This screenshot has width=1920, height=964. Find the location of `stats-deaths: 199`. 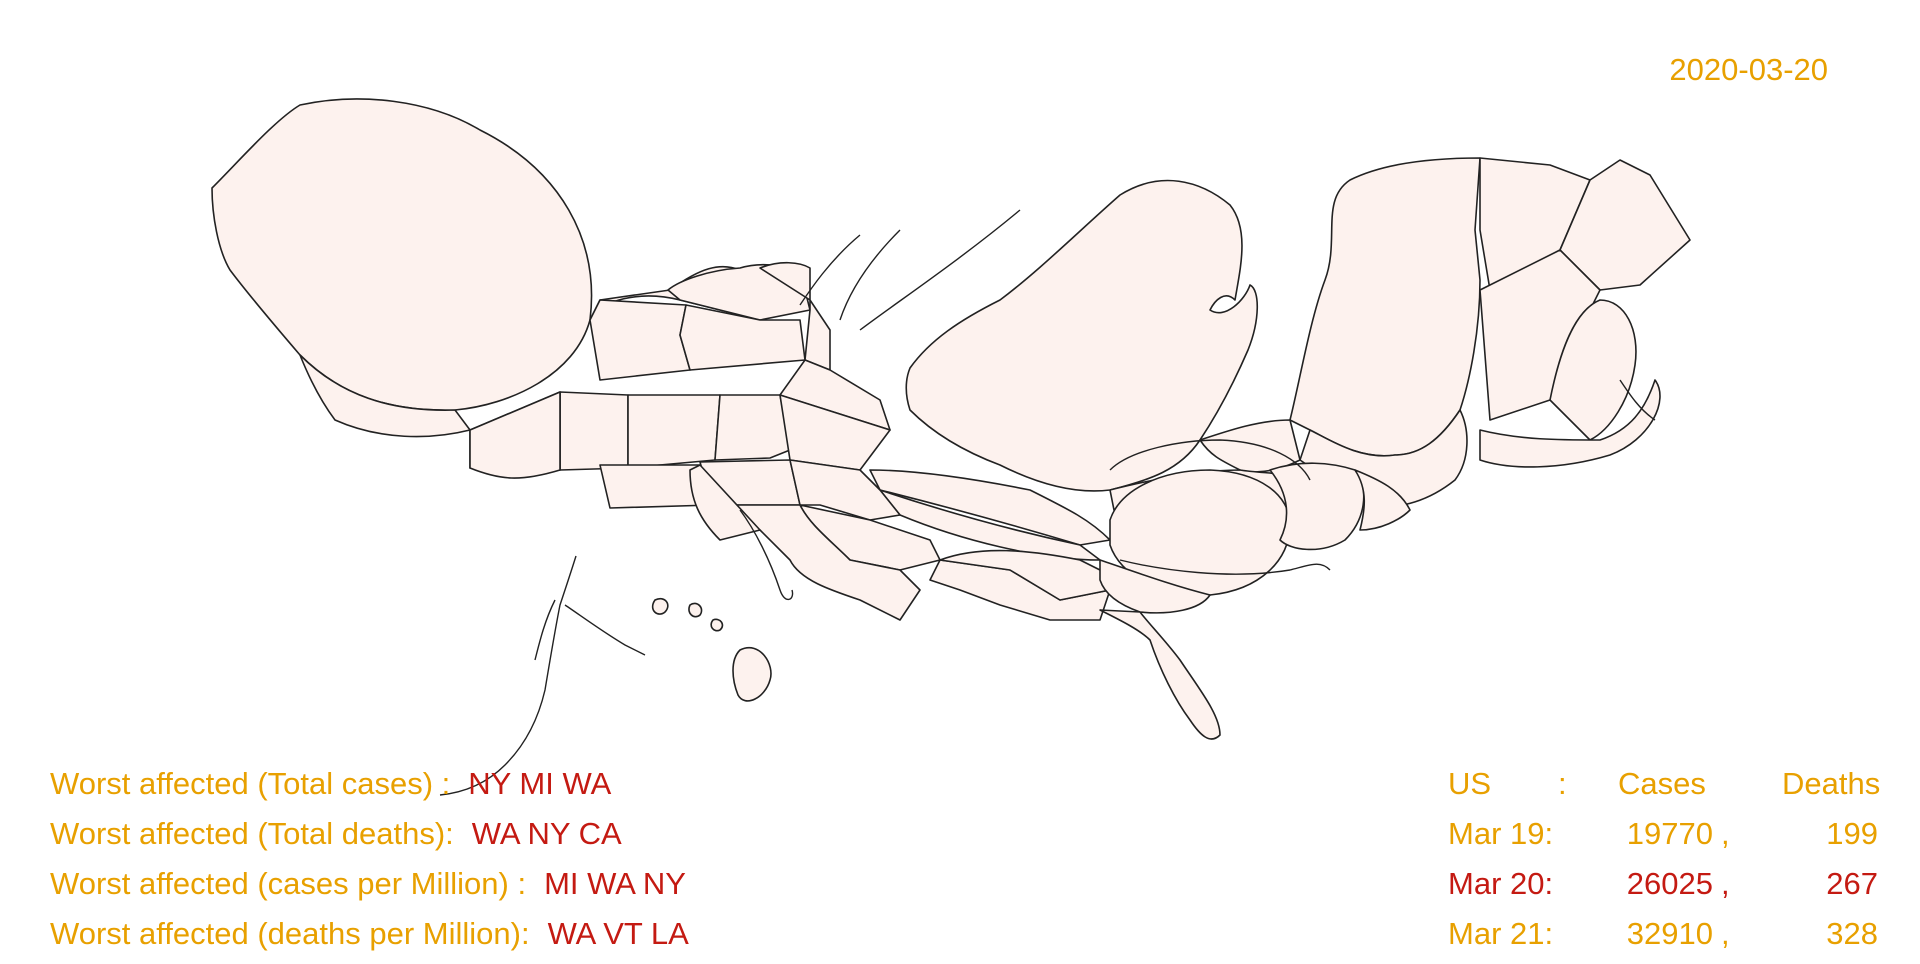

stats-deaths: 199 is located at coordinates (1852, 833).